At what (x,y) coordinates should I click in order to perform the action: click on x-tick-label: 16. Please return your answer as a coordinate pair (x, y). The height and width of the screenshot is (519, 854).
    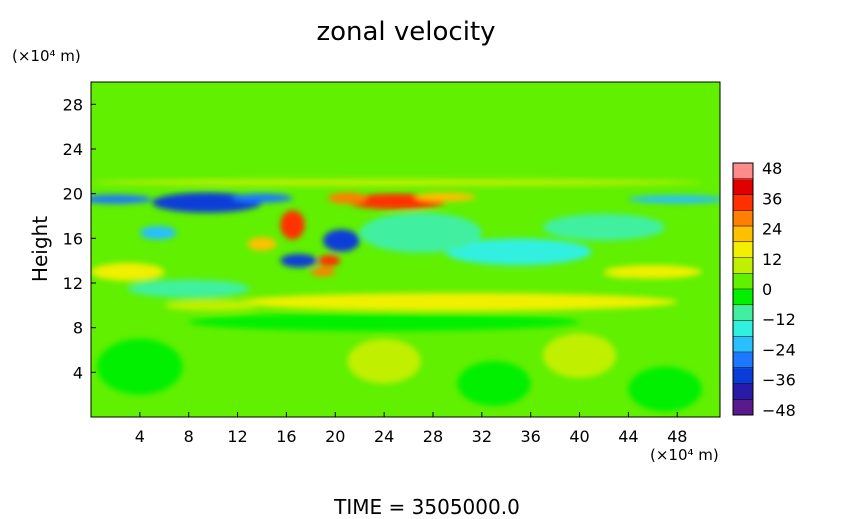
    Looking at the image, I should click on (286, 436).